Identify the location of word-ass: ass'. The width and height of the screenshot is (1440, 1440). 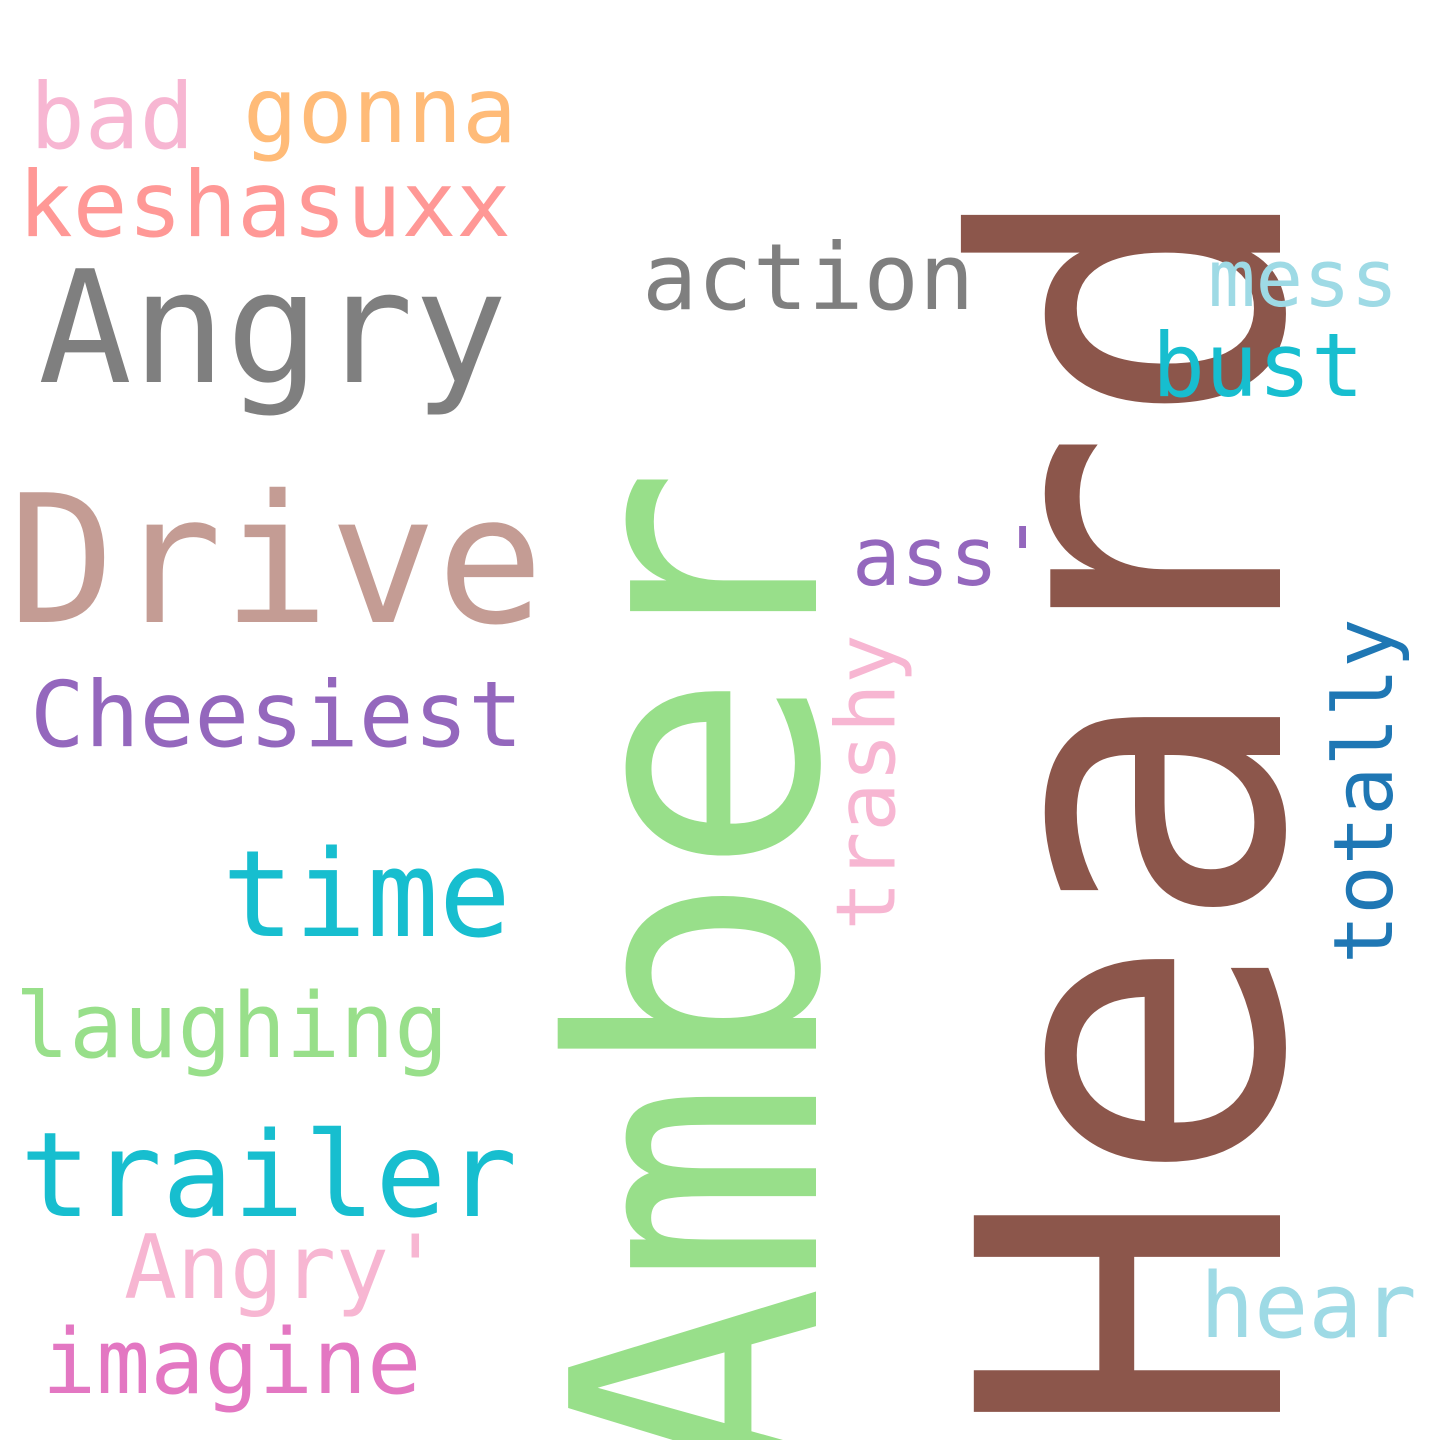
(950, 558).